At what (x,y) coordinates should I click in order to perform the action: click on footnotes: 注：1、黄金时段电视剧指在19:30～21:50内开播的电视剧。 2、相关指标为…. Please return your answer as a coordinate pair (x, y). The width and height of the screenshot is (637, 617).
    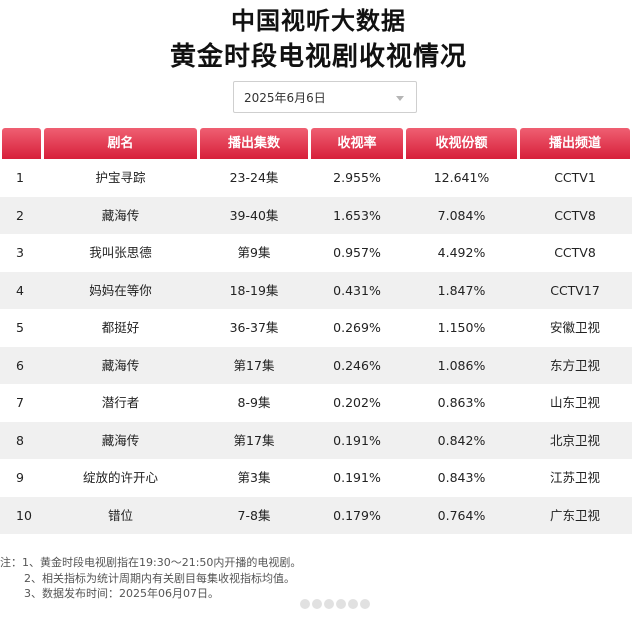
    Looking at the image, I should click on (150, 578).